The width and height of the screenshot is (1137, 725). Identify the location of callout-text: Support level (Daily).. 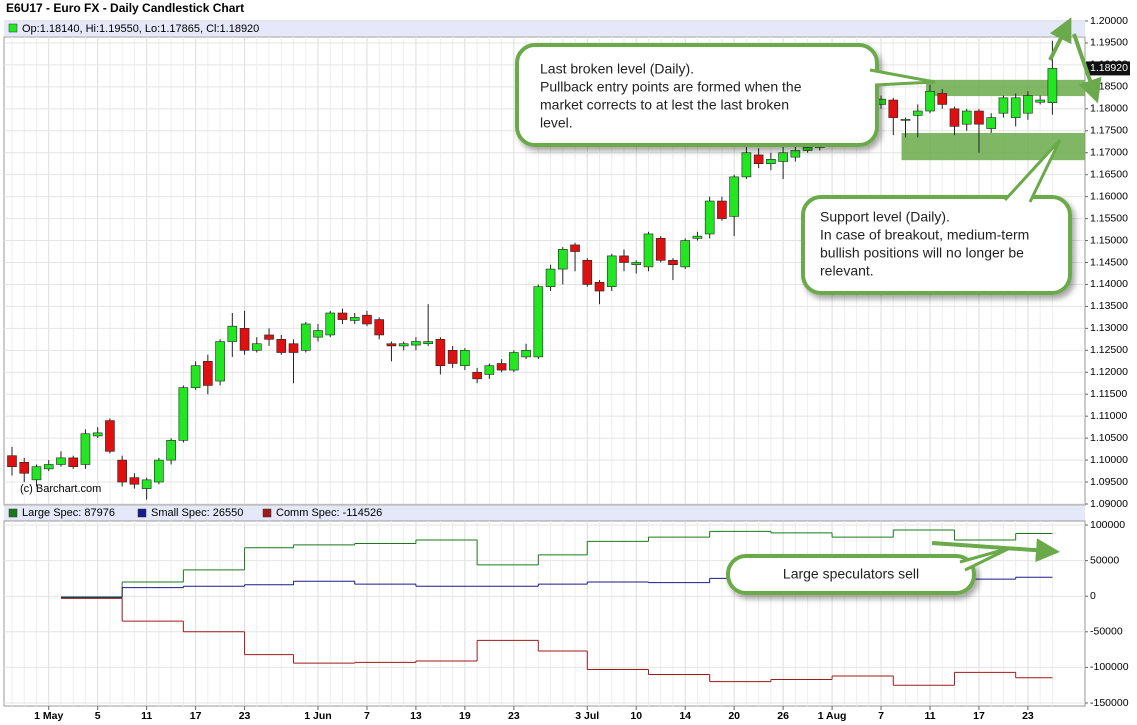
(885, 217).